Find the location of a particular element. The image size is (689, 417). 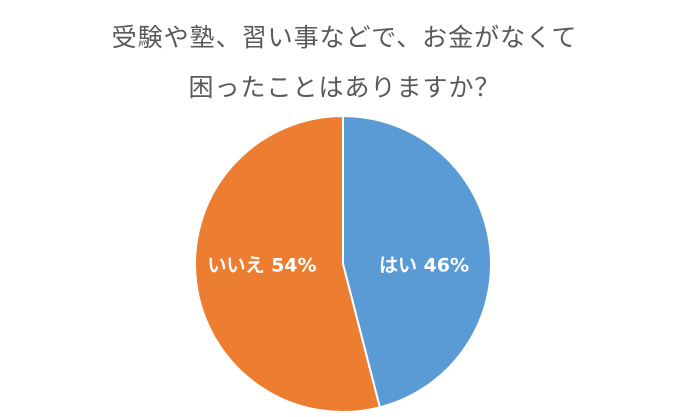

chart-title-line-2: 困ったことはありますか？ is located at coordinates (344, 87).